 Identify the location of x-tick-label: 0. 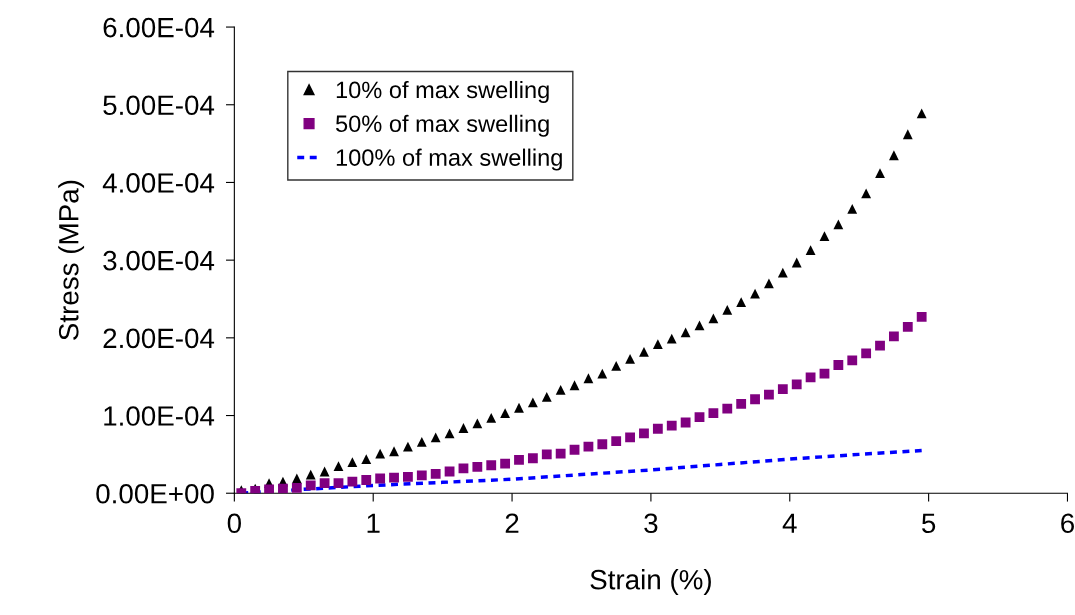
(234, 523).